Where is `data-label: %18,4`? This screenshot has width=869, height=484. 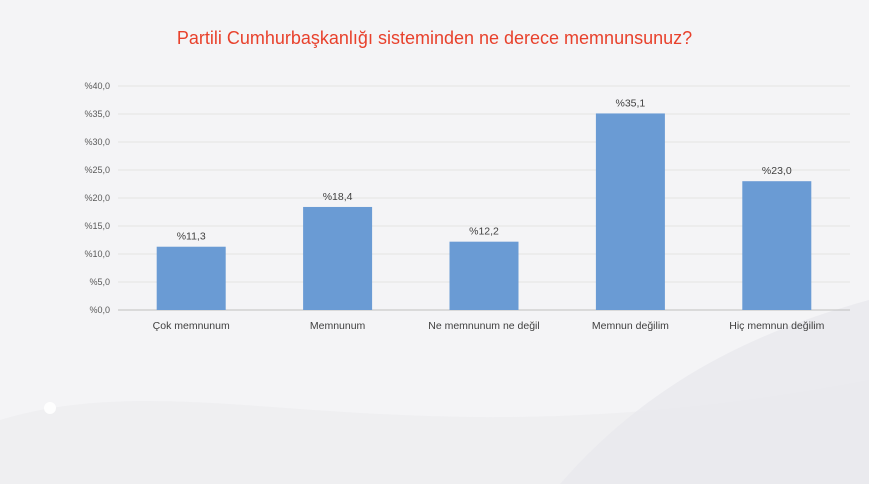 data-label: %18,4 is located at coordinates (338, 197).